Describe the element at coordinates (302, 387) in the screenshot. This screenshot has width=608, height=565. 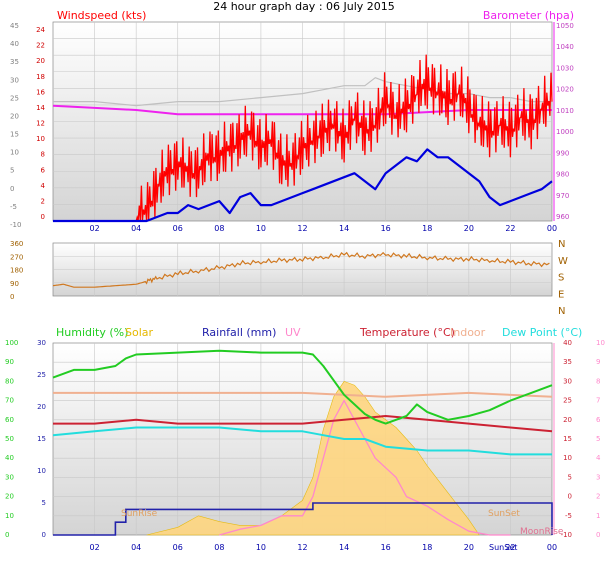
I see `humidity-line` at that location.